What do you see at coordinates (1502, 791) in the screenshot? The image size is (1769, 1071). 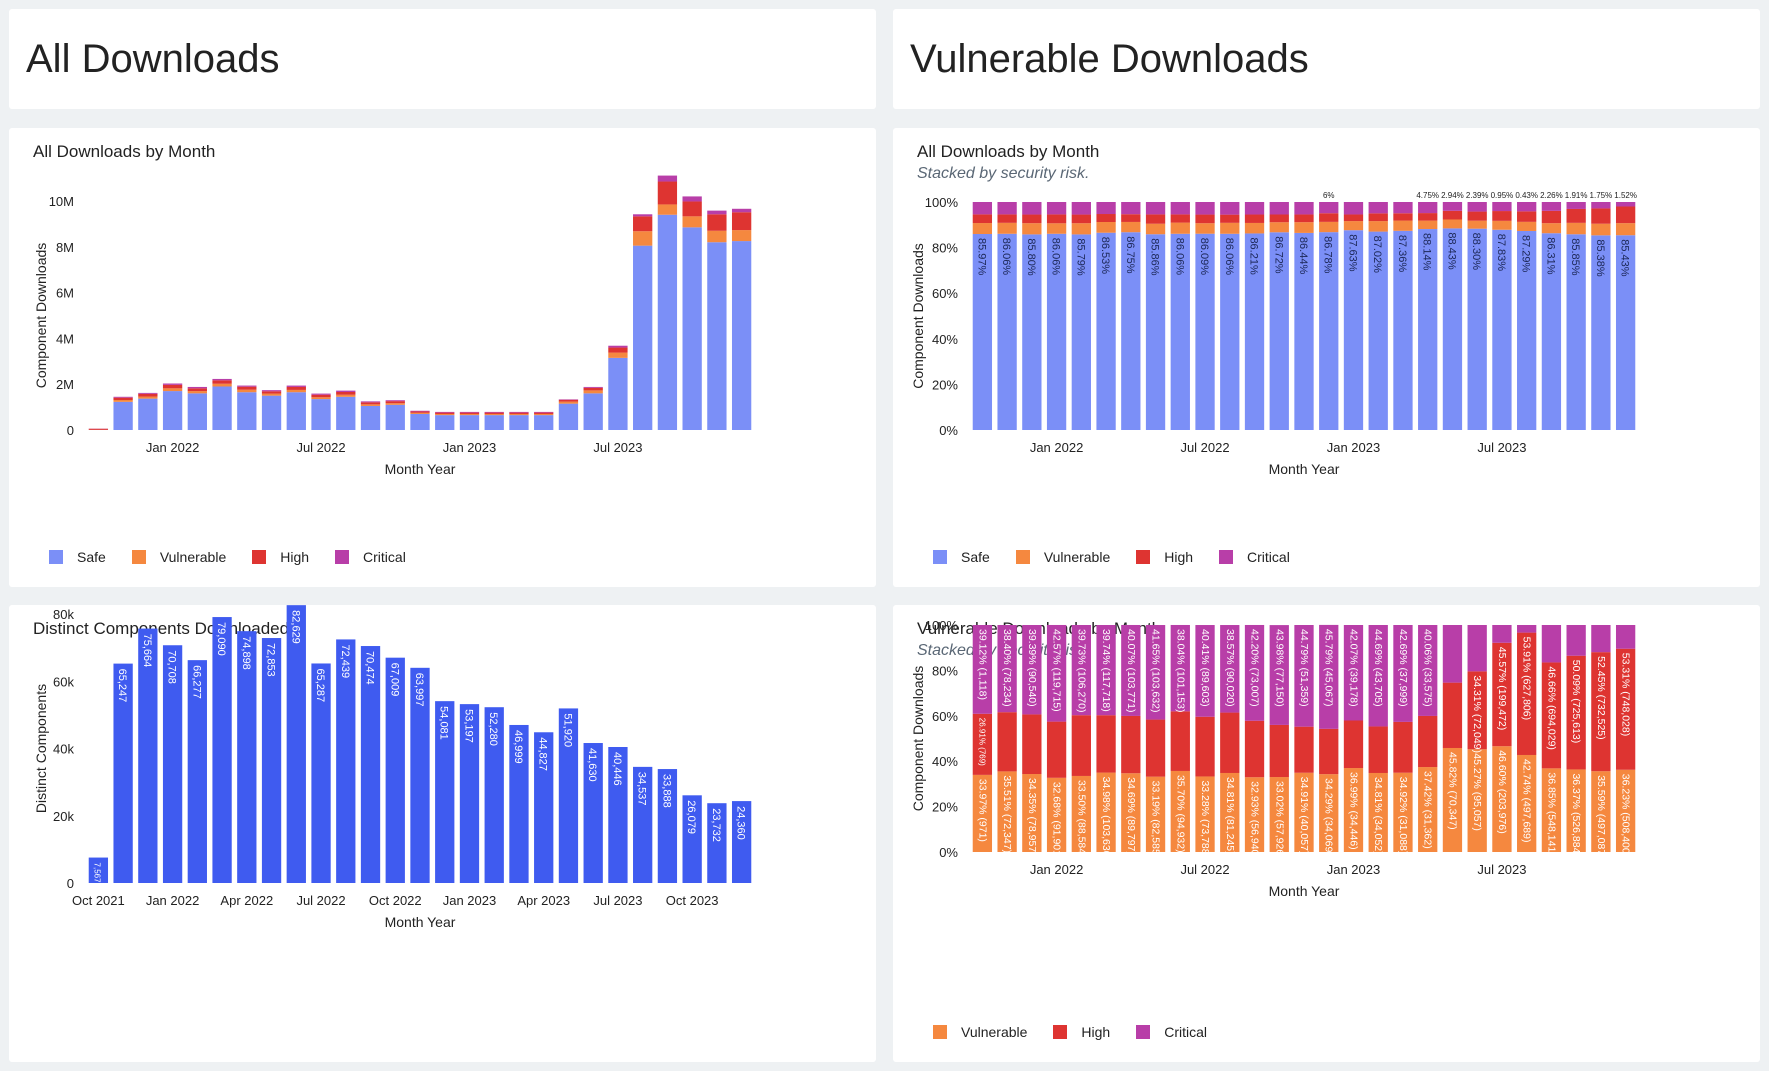 I see `segment-label: 46.60% (203,976)` at bounding box center [1502, 791].